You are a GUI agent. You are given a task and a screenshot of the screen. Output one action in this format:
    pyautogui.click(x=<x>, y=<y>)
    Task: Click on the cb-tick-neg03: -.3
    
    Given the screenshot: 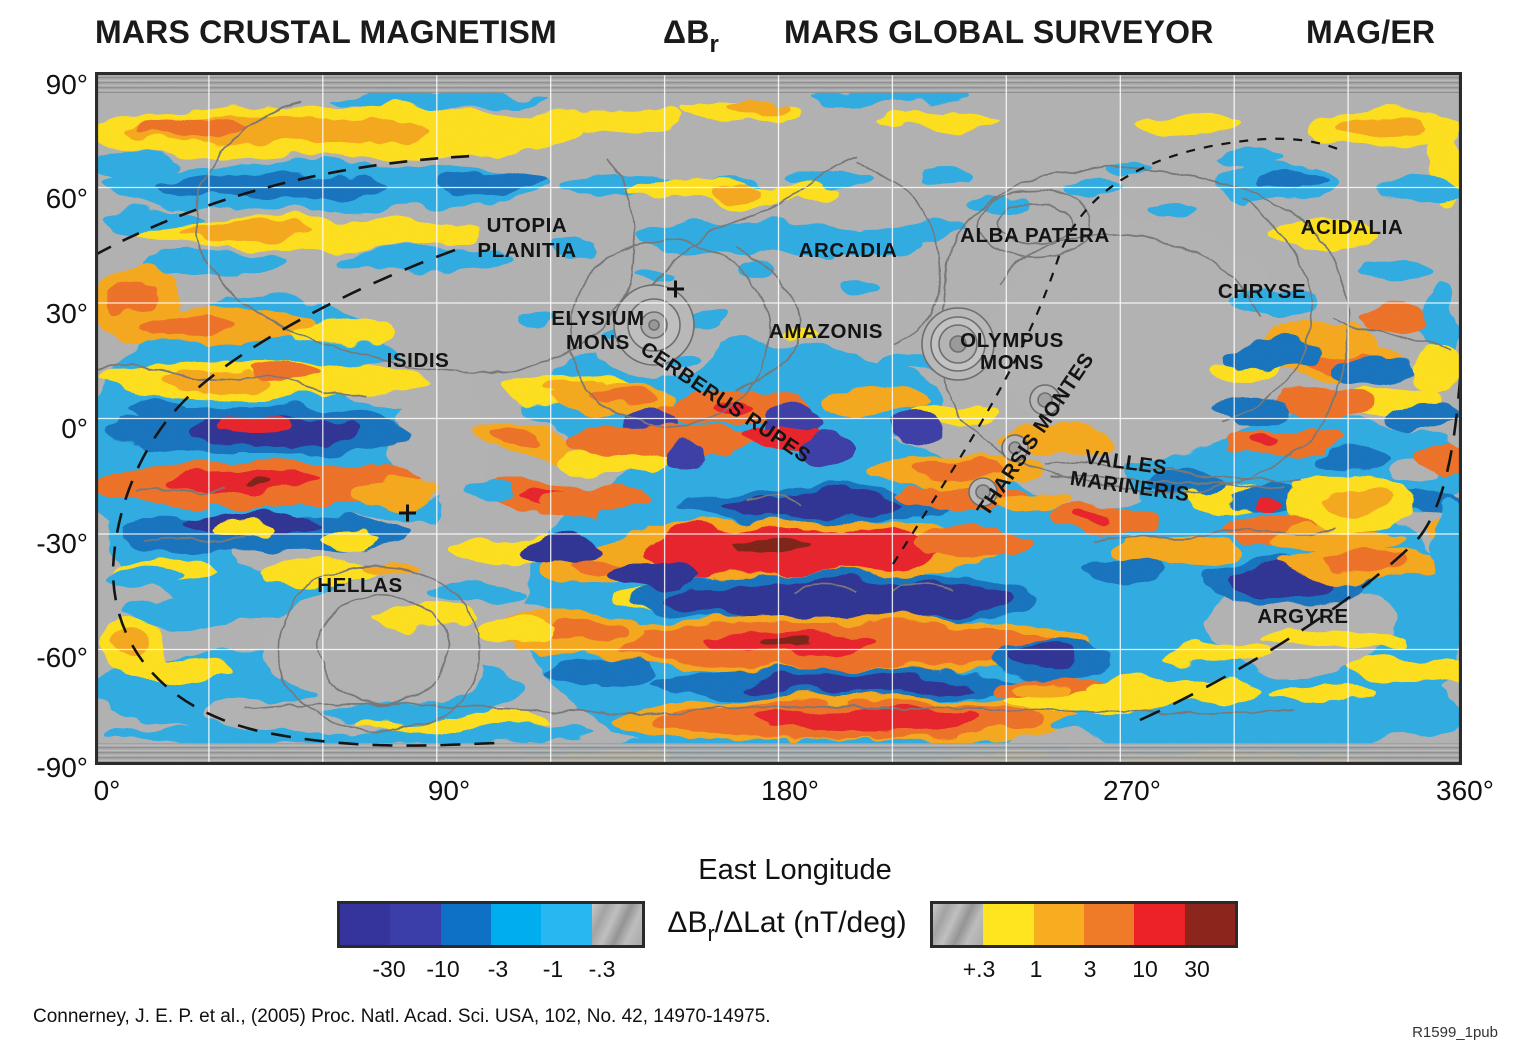 What is the action you would take?
    pyautogui.click(x=602, y=969)
    